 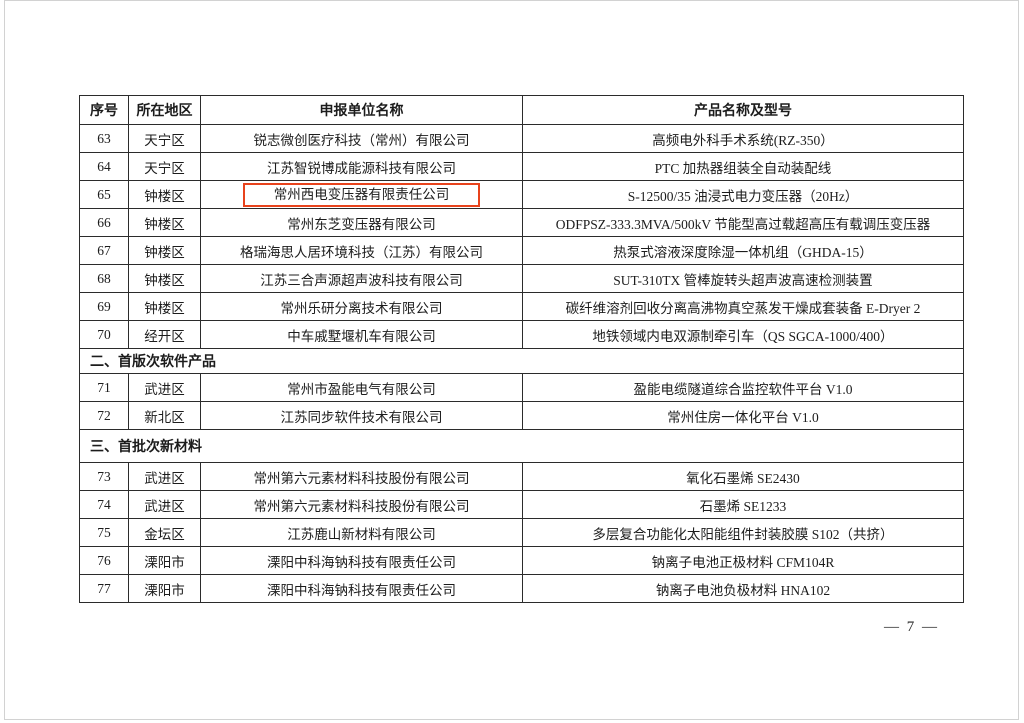 I want to click on product-cell: 盈能电缆隧道综合监控软件平台 V1.0, so click(x=743, y=387).